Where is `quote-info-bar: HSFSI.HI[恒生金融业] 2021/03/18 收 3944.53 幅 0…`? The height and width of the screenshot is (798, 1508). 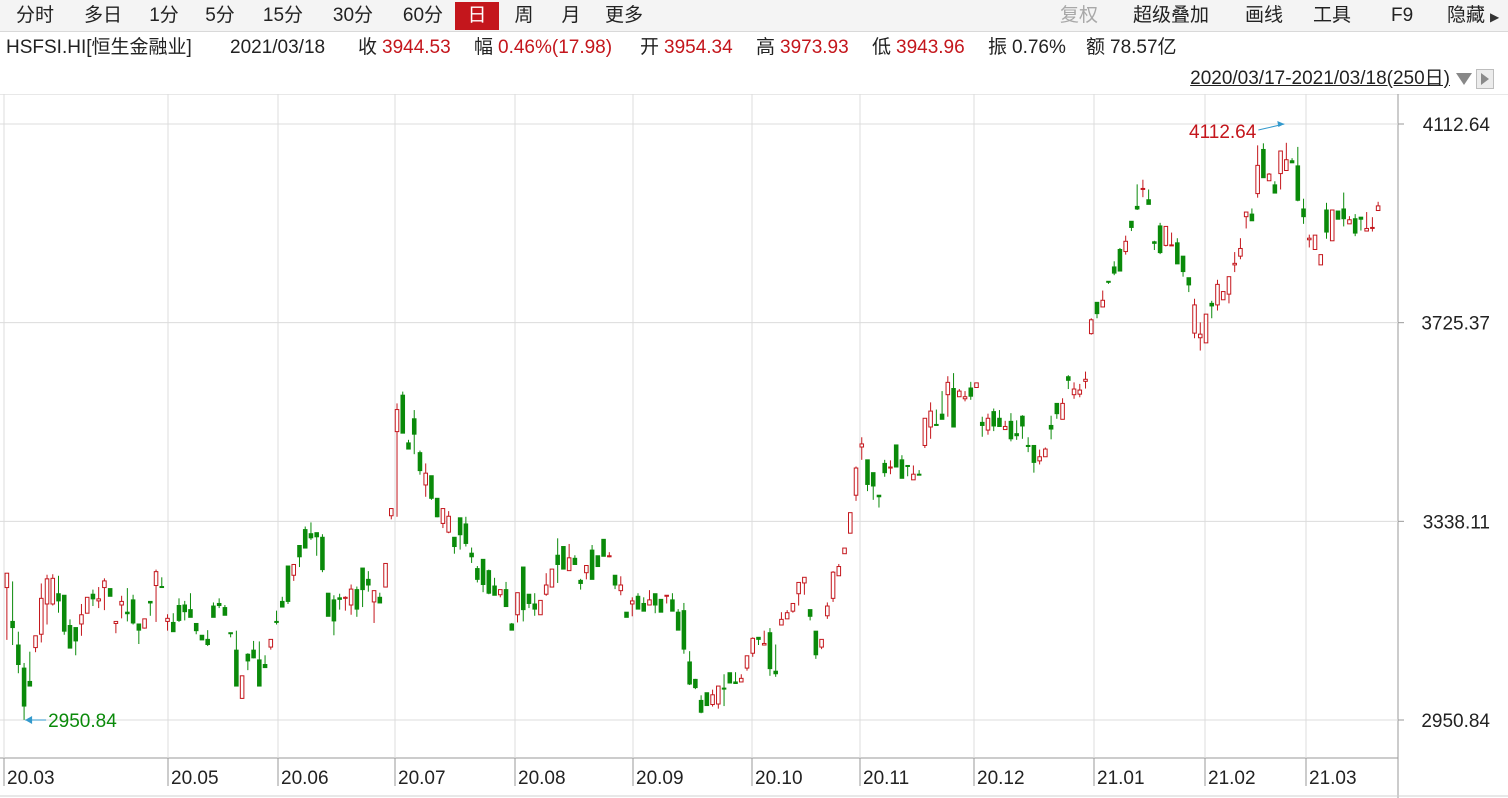
quote-info-bar: HSFSI.HI[恒生金融业] 2021/03/18 收 3944.53 幅 0… is located at coordinates (754, 48).